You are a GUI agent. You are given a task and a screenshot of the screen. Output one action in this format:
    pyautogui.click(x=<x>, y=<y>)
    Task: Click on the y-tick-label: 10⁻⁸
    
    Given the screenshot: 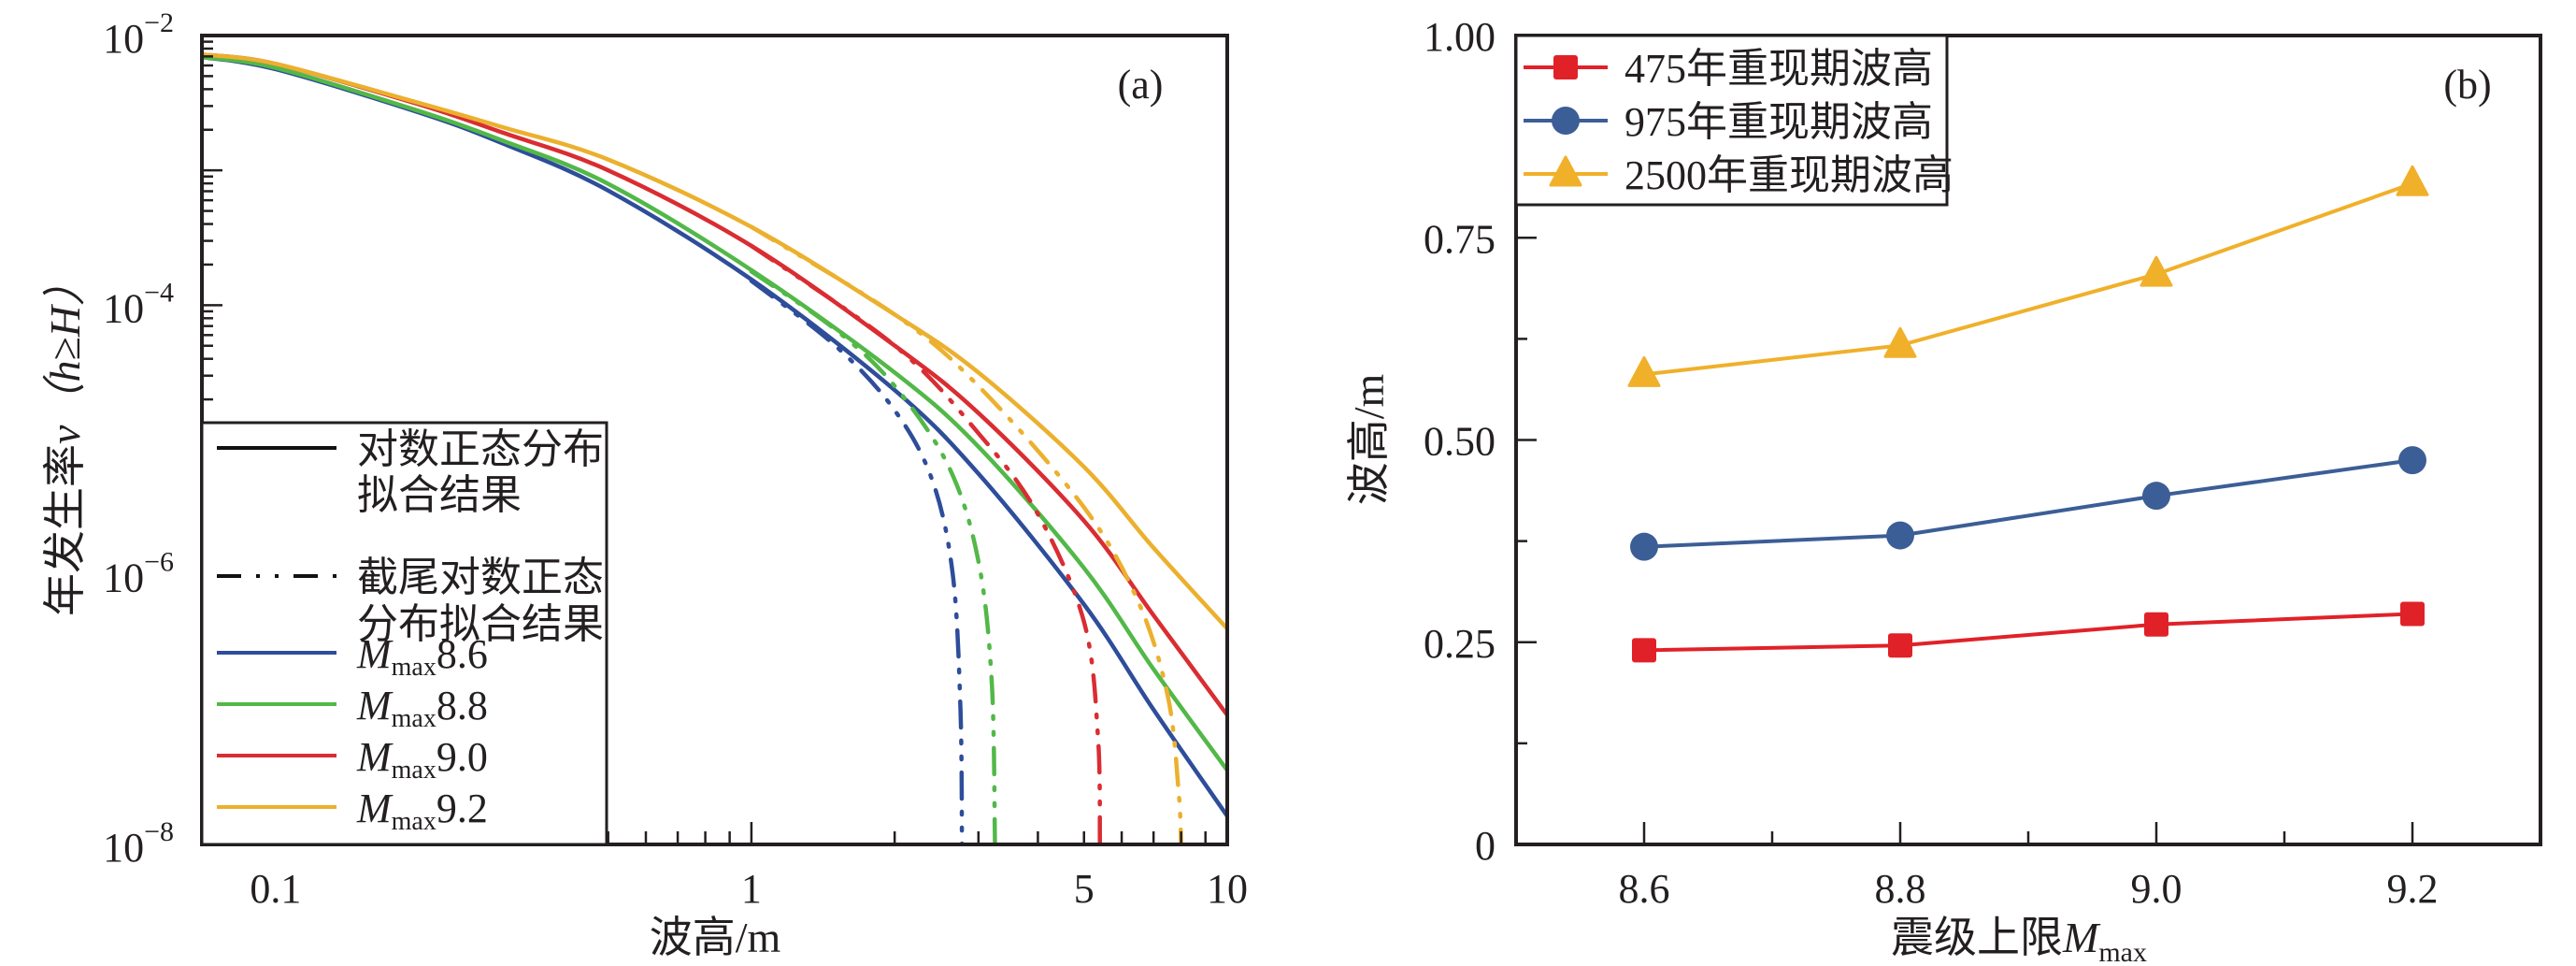 What is the action you would take?
    pyautogui.click(x=138, y=843)
    